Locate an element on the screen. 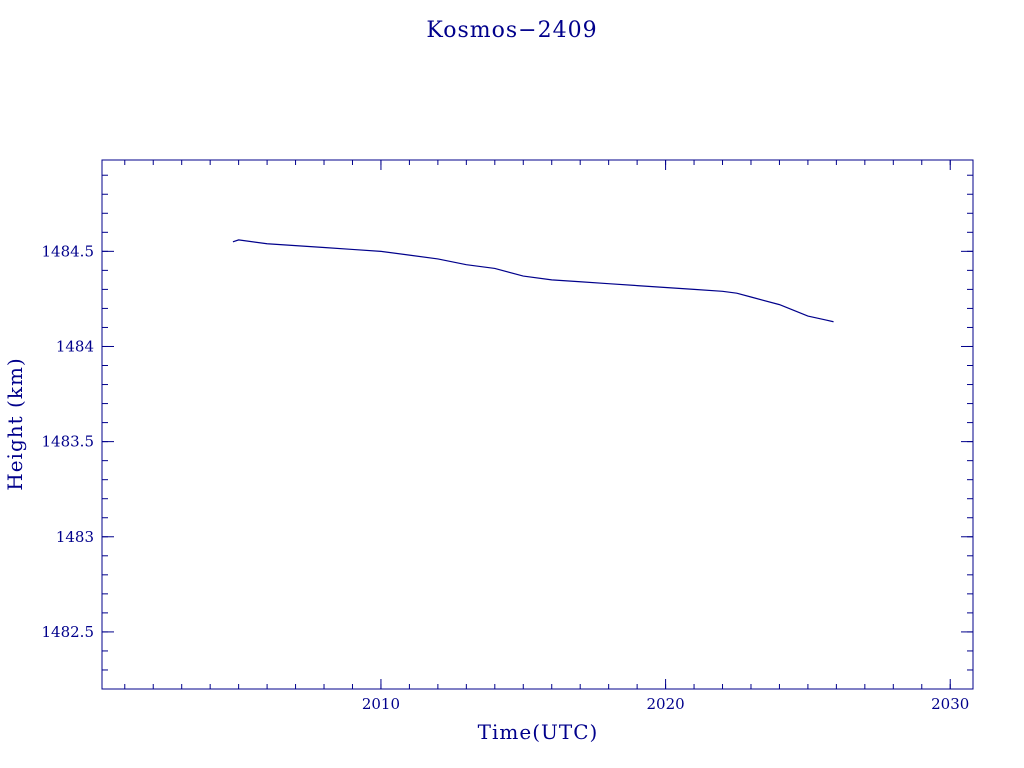  x-tick-label: 2020 is located at coordinates (665, 704).